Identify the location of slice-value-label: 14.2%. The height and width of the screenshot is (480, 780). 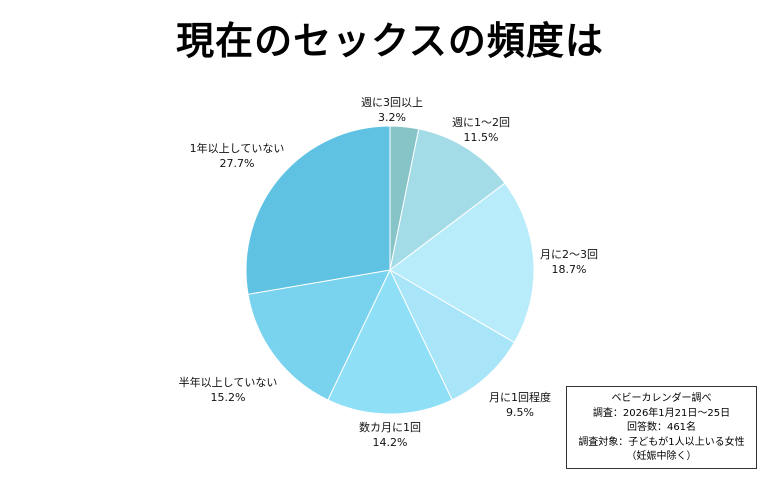
(390, 442).